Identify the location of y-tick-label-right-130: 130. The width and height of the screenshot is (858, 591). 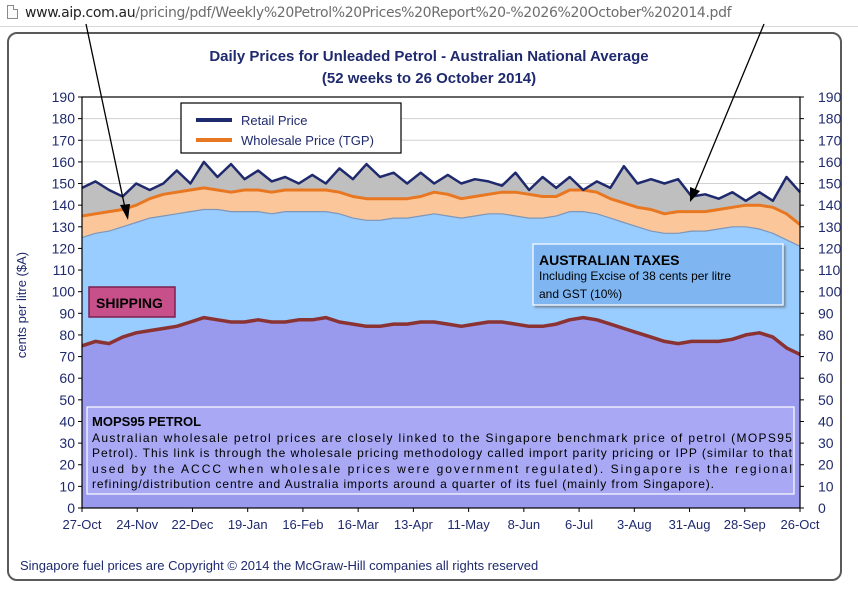
(830, 227).